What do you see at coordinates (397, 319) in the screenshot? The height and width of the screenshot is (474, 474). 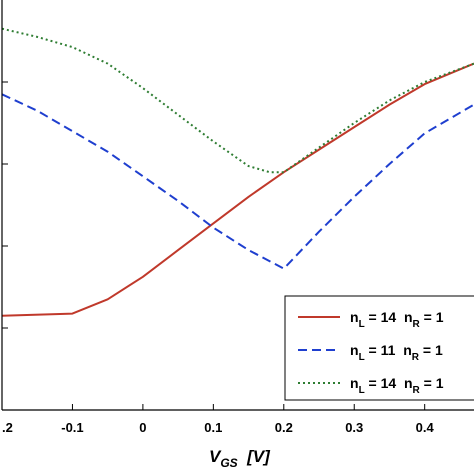 I see `legend-label-1: nL = 14 nR = 1` at bounding box center [397, 319].